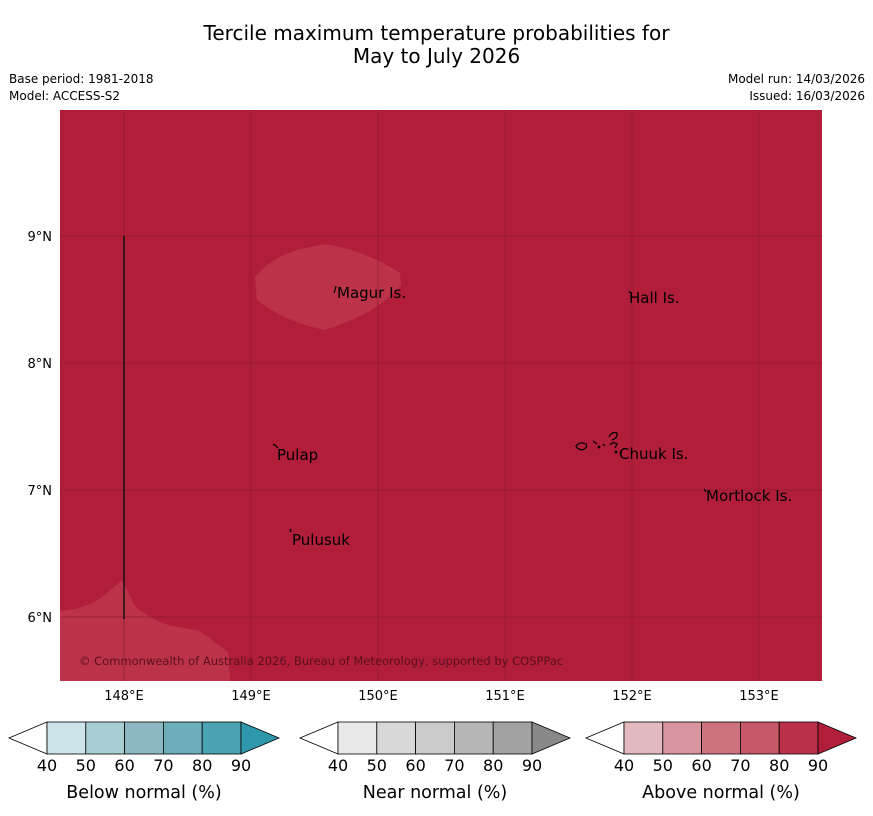  What do you see at coordinates (632, 696) in the screenshot?
I see `lon-label-152: 152°E` at bounding box center [632, 696].